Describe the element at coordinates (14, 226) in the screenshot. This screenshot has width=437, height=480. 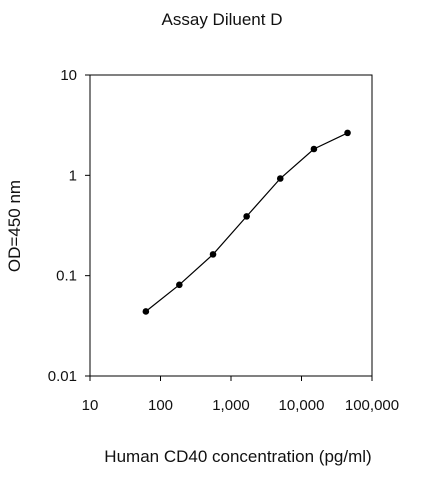
I see `y-axis-label: OD=450 nm` at that location.